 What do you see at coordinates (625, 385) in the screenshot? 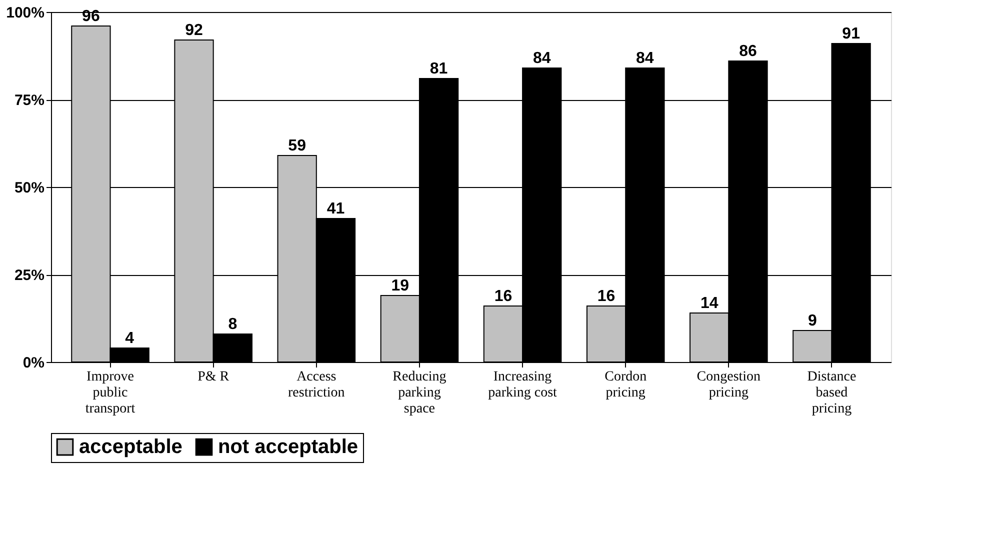
I see `x-tick-label: Cordon pricing` at bounding box center [625, 385].